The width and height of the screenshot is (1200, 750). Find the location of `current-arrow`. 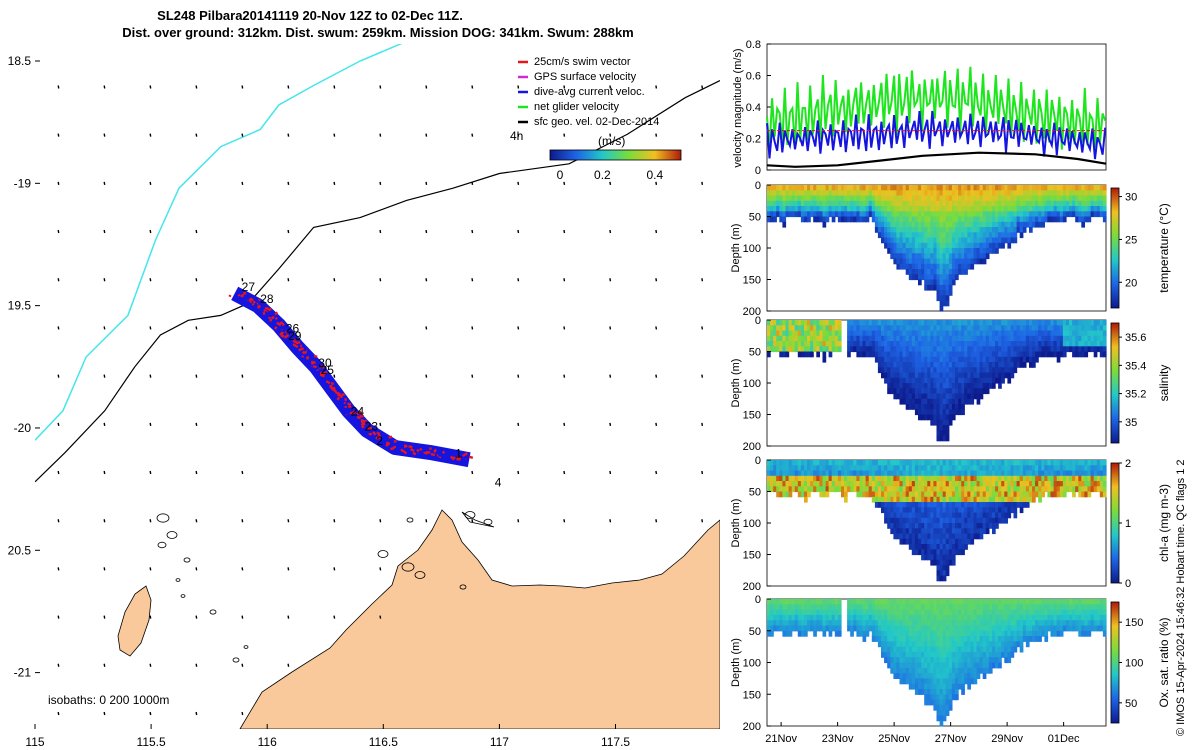

current-arrow is located at coordinates (564, 521).